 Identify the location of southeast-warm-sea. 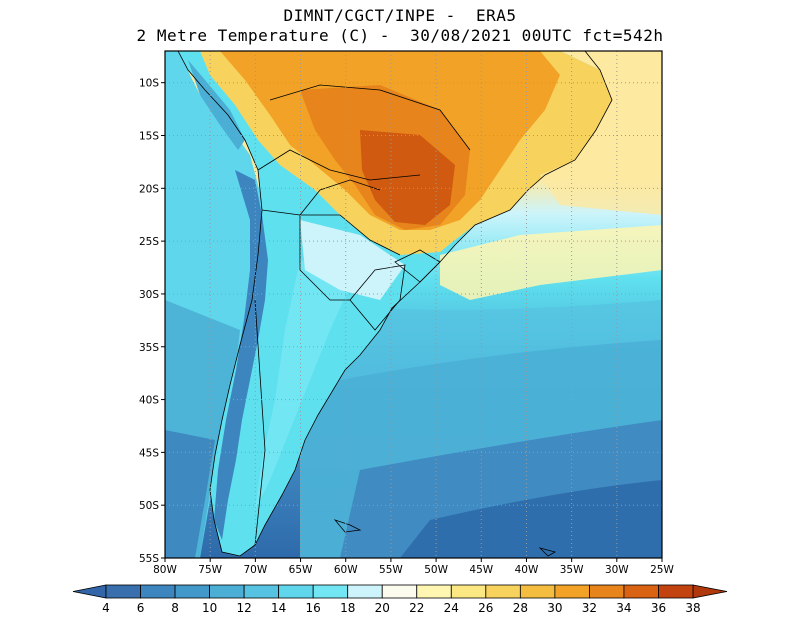
(551, 262).